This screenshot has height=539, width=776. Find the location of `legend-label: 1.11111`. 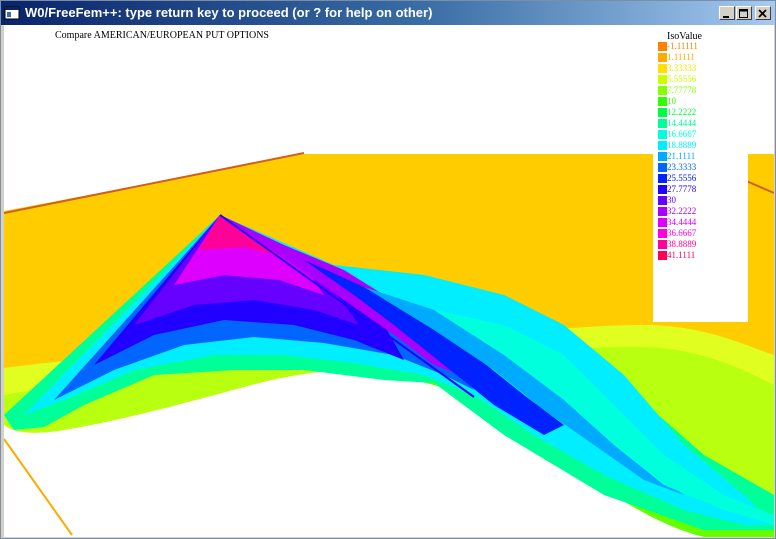

legend-label: 1.11111 is located at coordinates (681, 57).